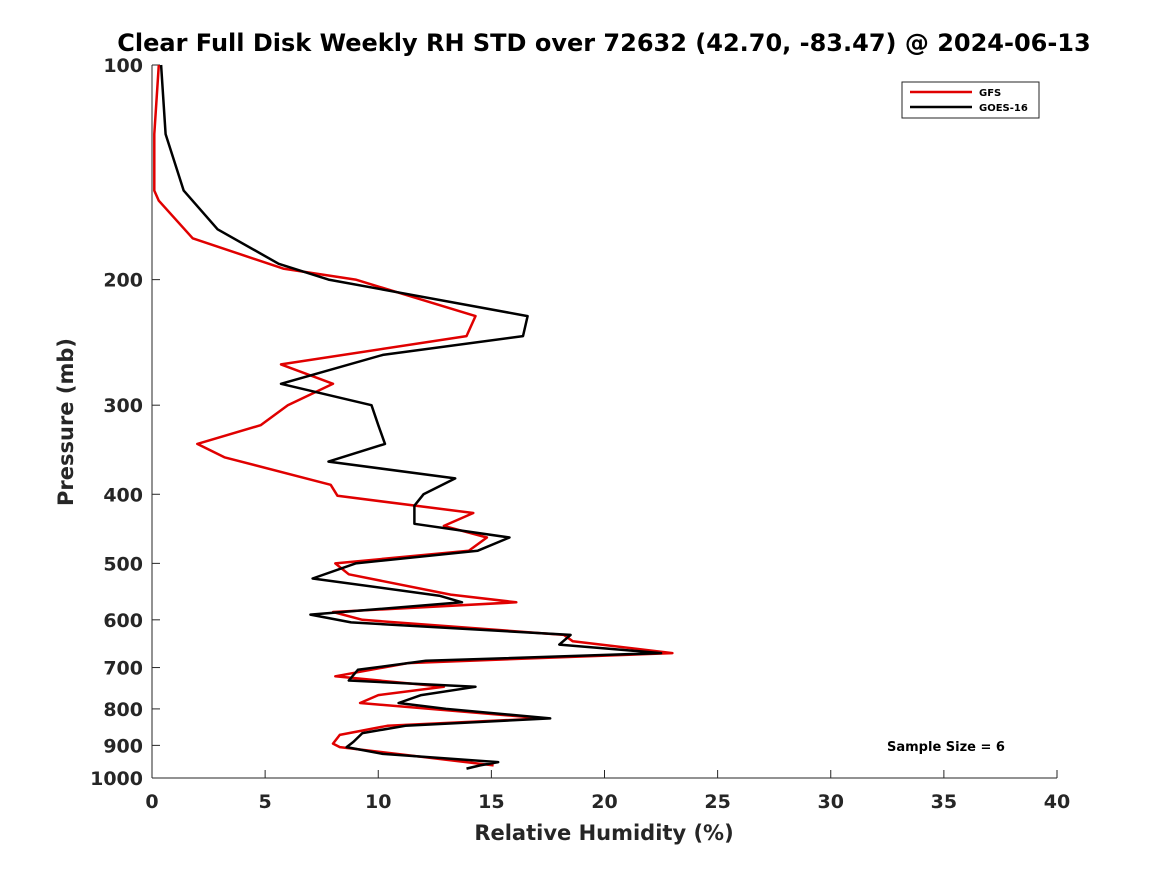 The image size is (1167, 875). Describe the element at coordinates (123, 495) in the screenshot. I see `y-tick-label: 400` at that location.